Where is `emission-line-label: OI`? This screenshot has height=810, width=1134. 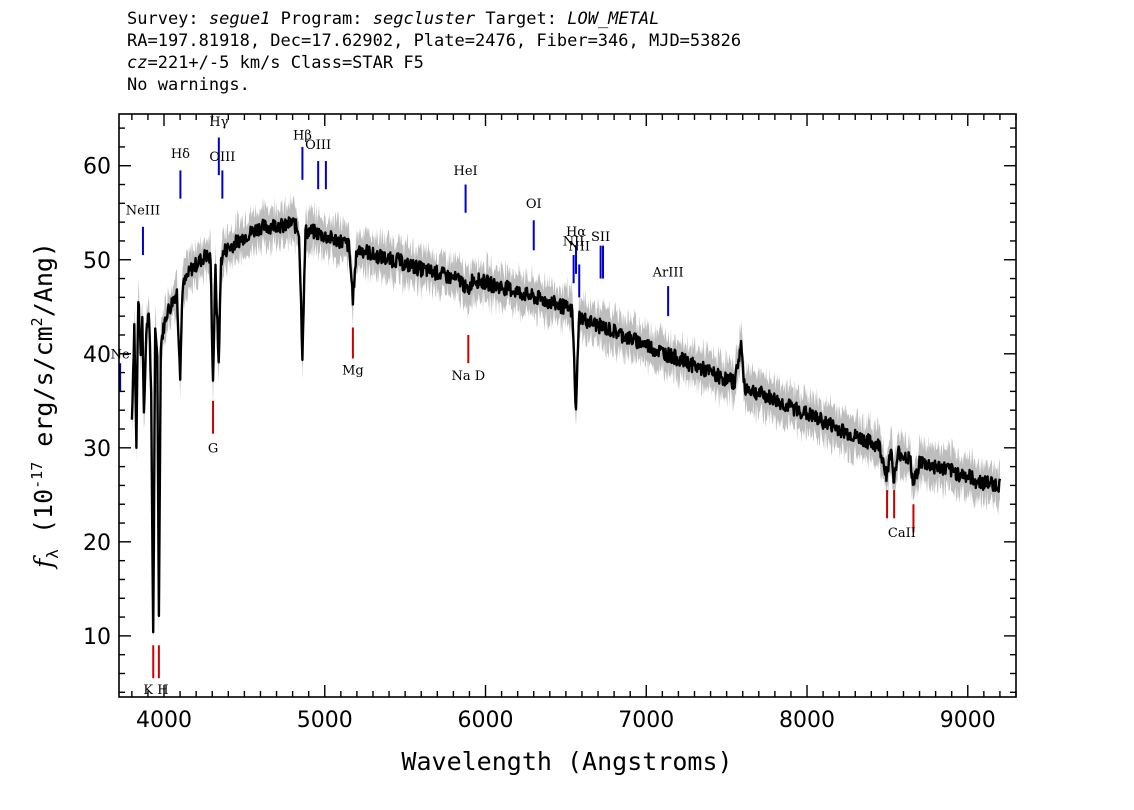 emission-line-label: OI is located at coordinates (534, 204).